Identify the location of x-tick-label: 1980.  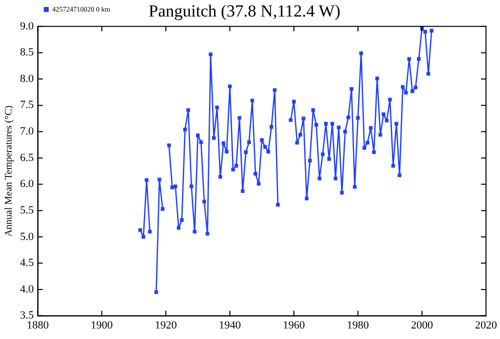
(358, 325).